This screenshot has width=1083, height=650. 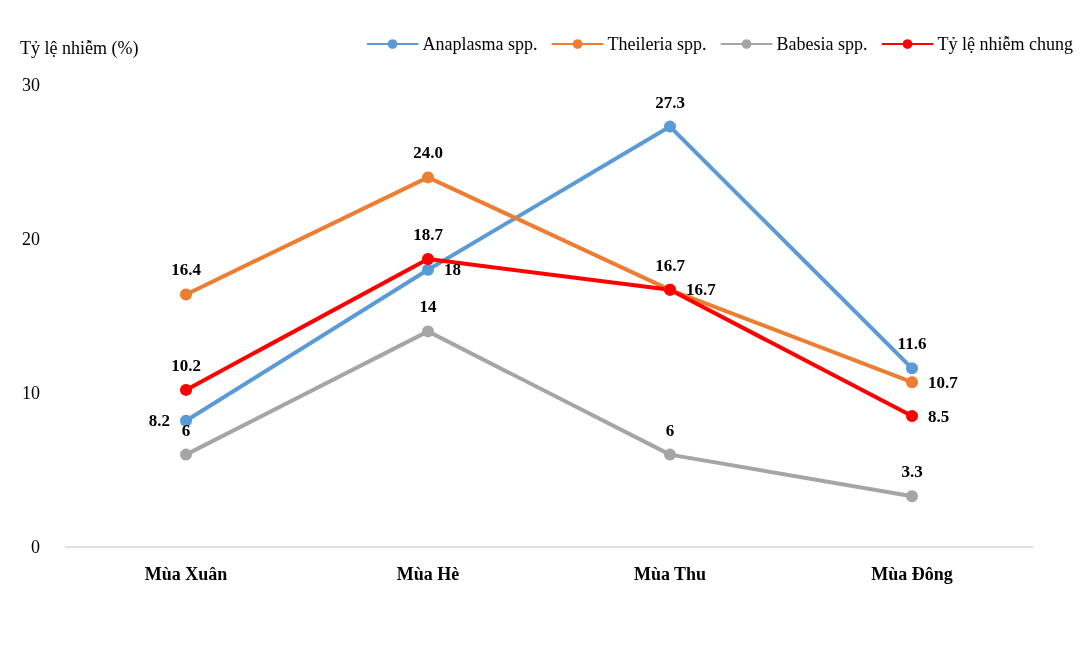 I want to click on data-label: 14, so click(x=428, y=307).